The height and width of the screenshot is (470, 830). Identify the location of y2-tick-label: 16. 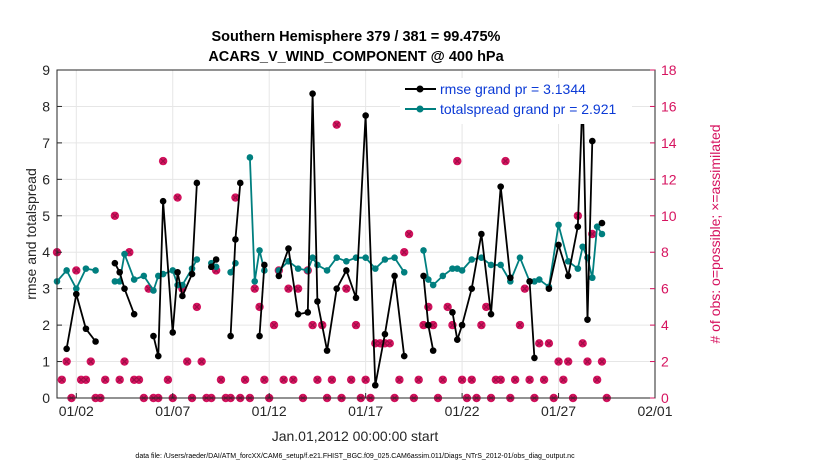
(669, 106).